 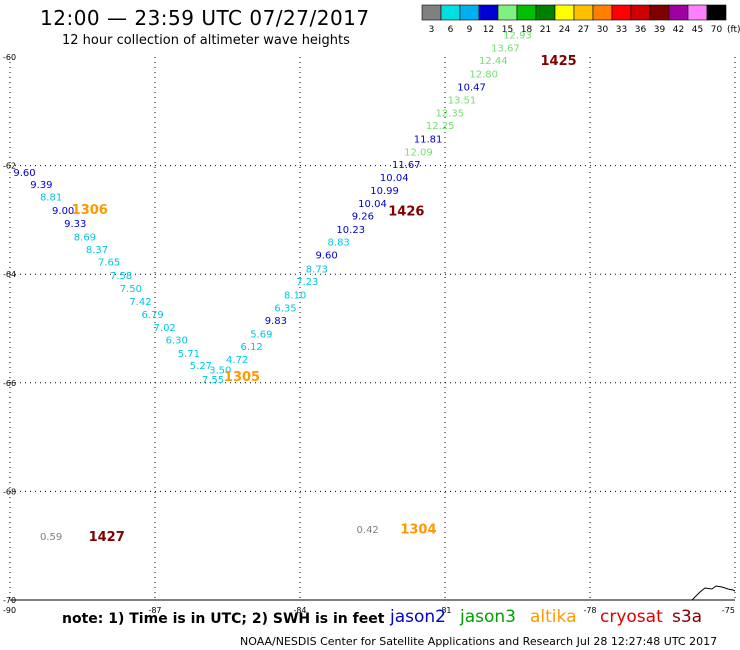 What do you see at coordinates (9, 166) in the screenshot?
I see `y-tick-label: -62` at bounding box center [9, 166].